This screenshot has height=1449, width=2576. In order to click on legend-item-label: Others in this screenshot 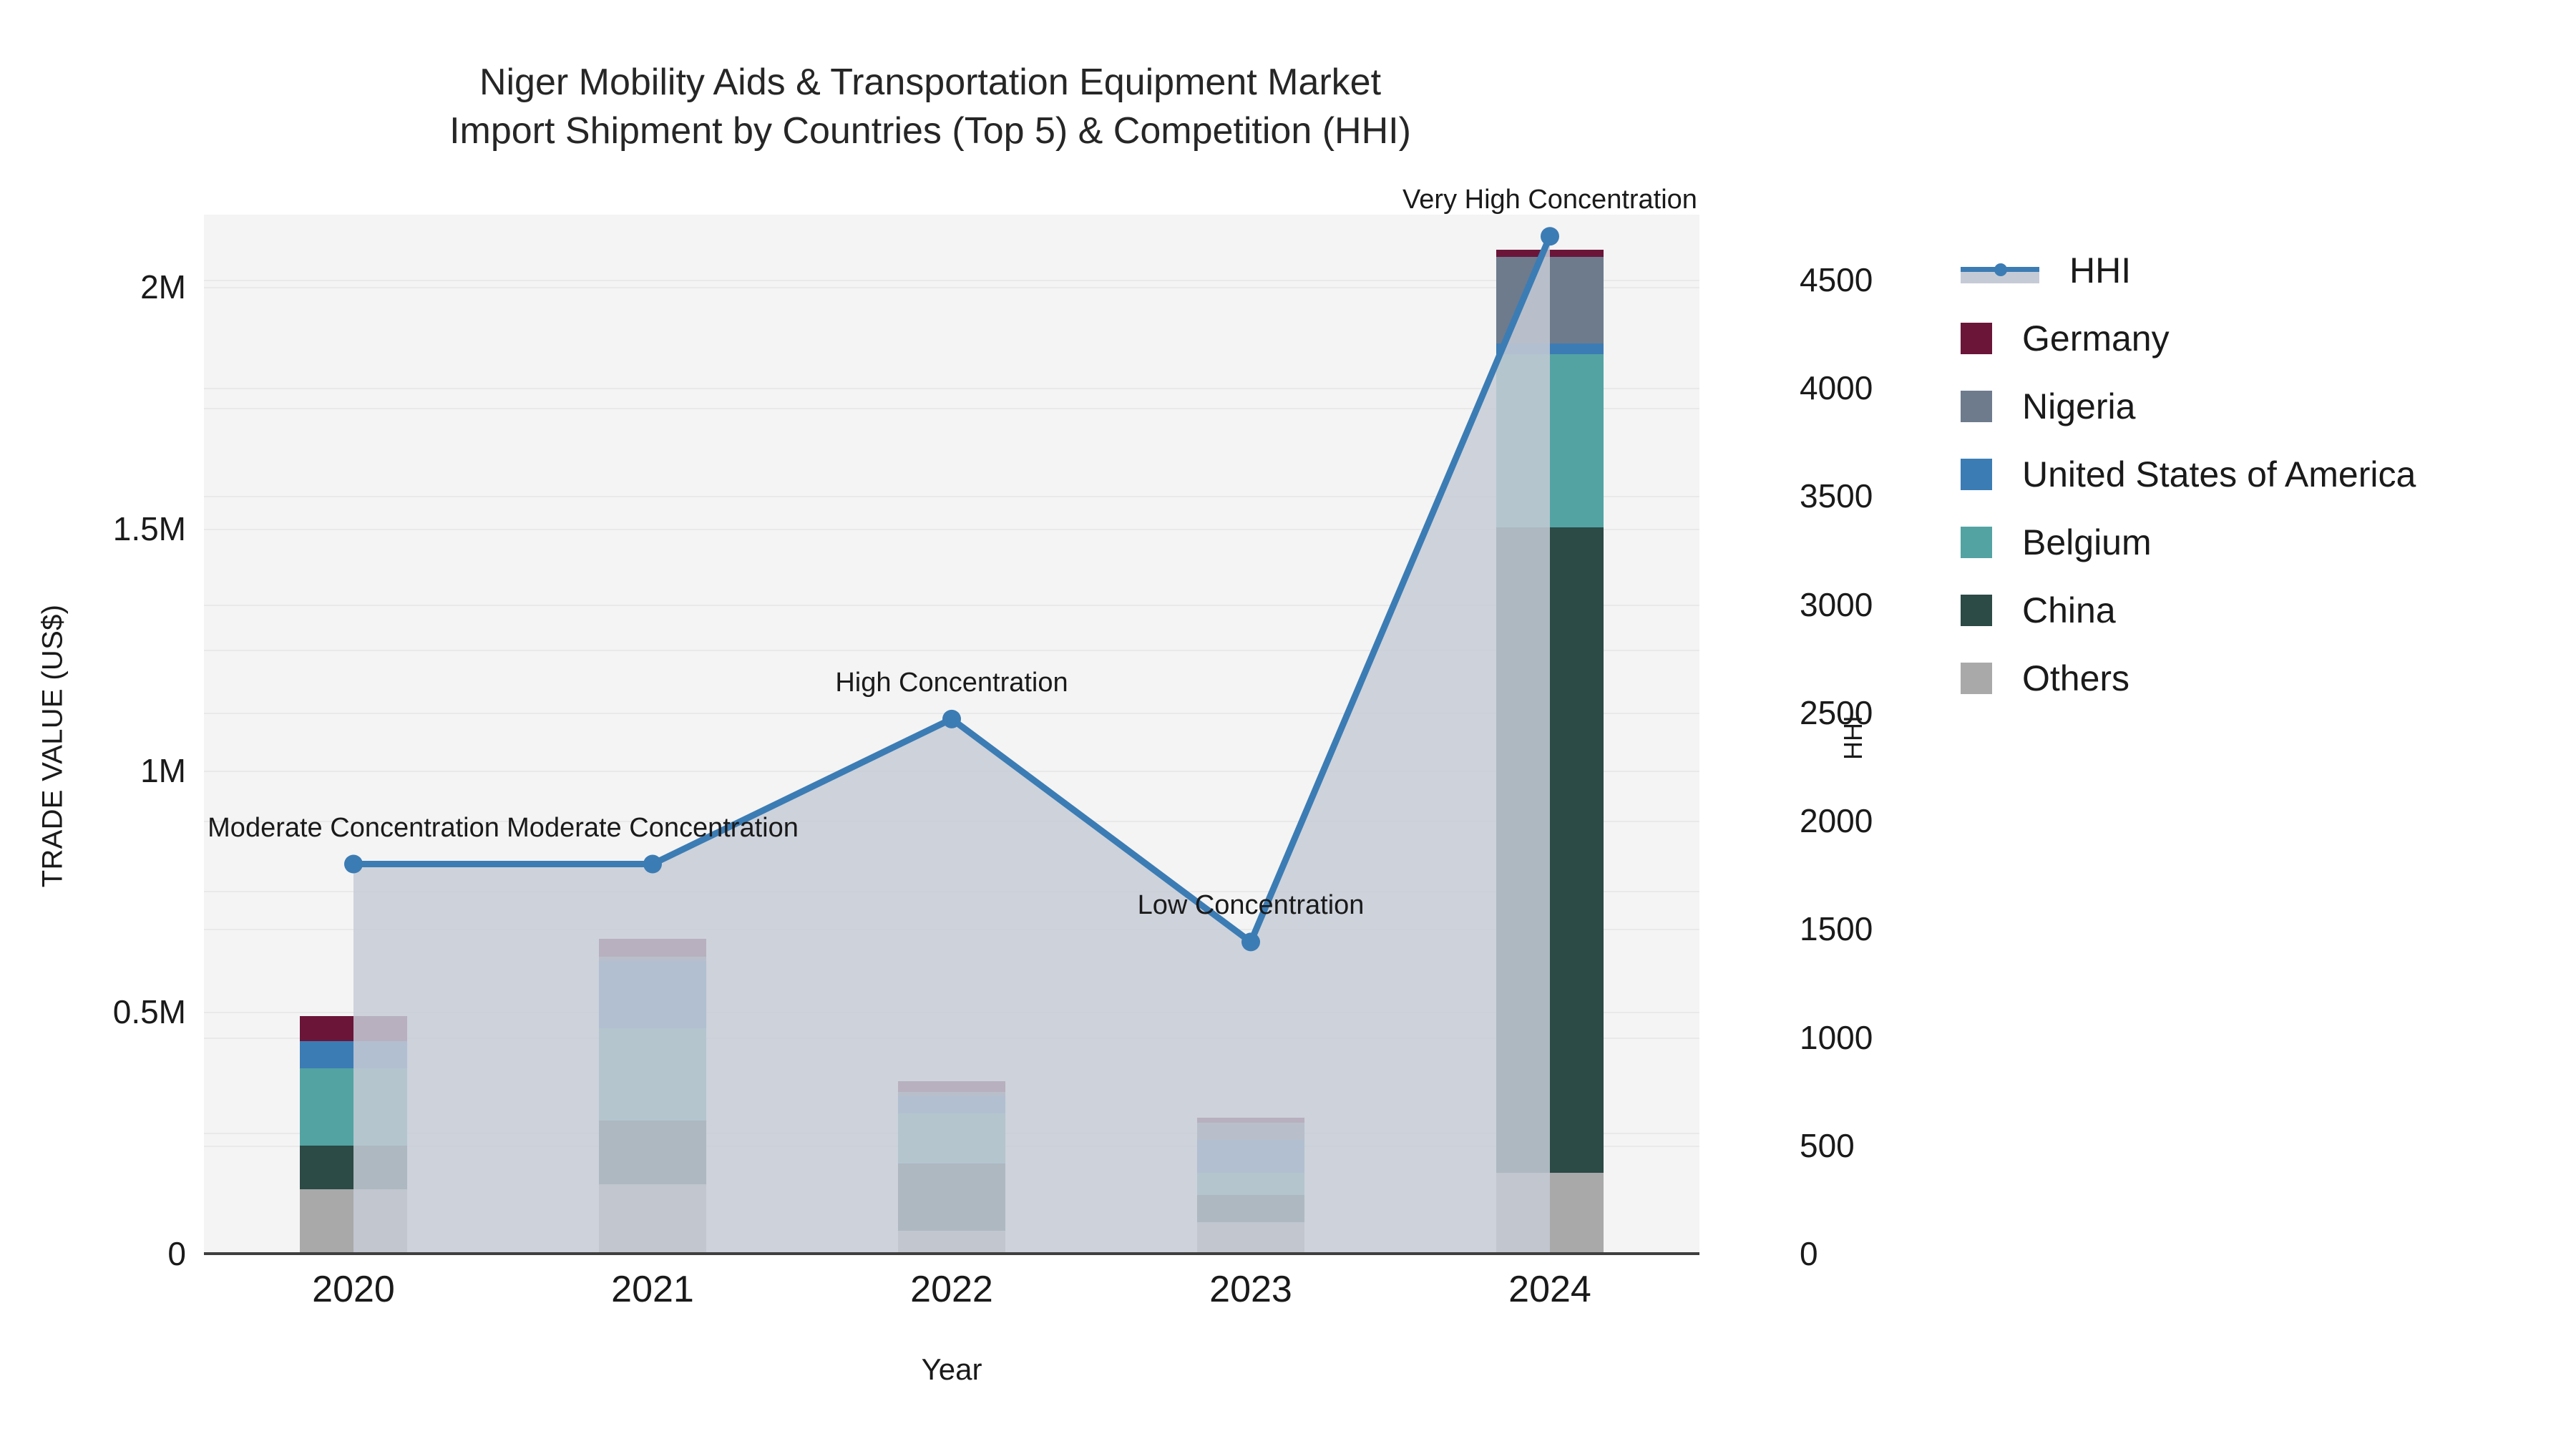, I will do `click(2076, 678)`.